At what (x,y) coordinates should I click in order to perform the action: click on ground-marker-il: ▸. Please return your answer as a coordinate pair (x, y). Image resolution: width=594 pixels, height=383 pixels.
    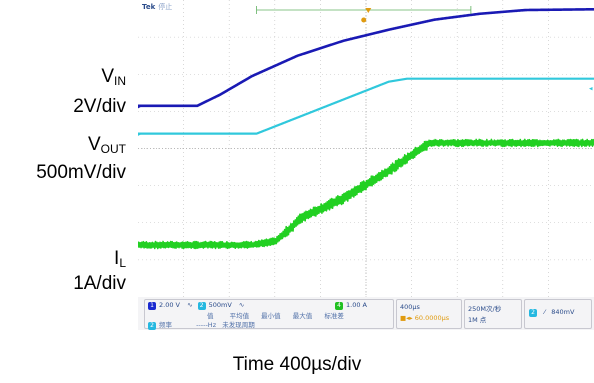
    Looking at the image, I should click on (139, 246).